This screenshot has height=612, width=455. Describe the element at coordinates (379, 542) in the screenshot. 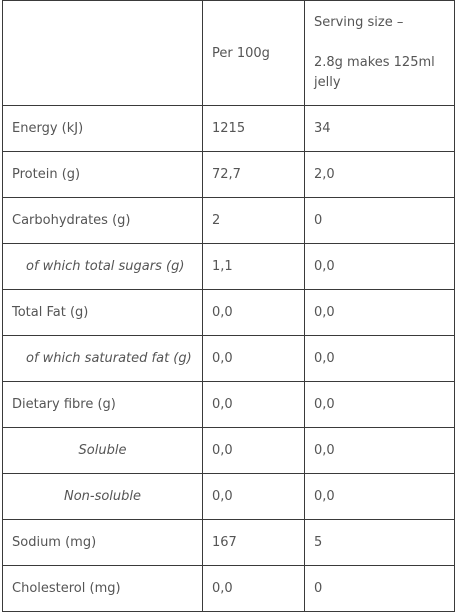

I see `cell-value: 5` at that location.